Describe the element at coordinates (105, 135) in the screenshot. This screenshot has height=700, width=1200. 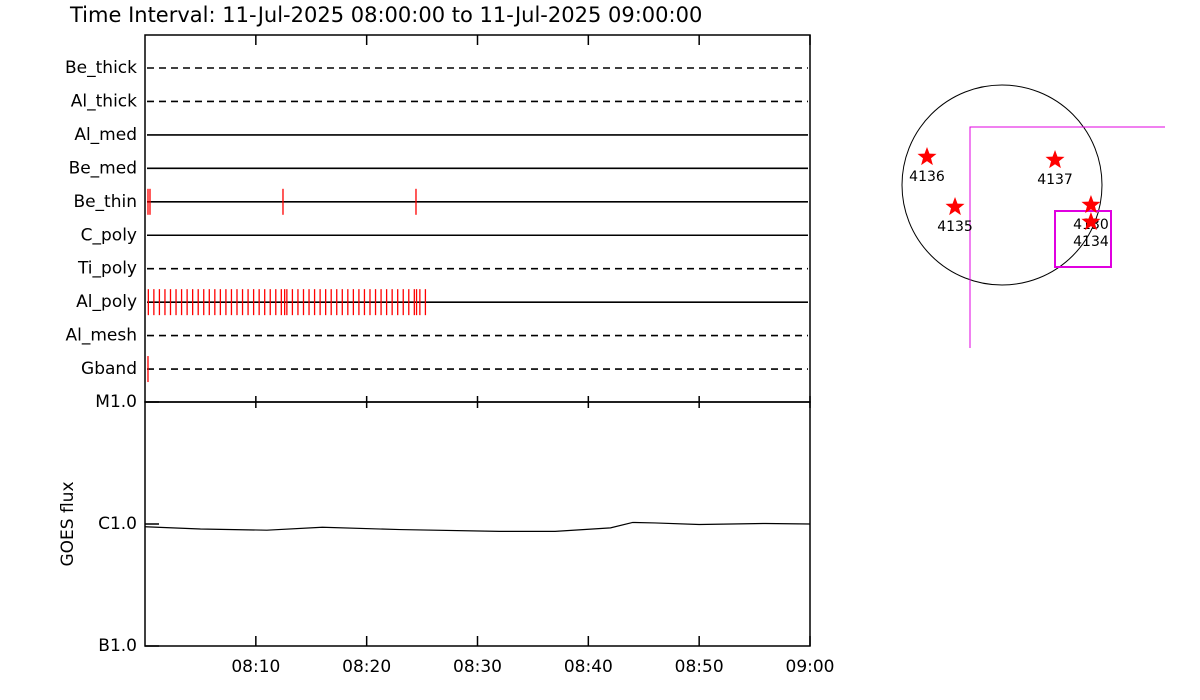
I see `row-label: Al_med` at that location.